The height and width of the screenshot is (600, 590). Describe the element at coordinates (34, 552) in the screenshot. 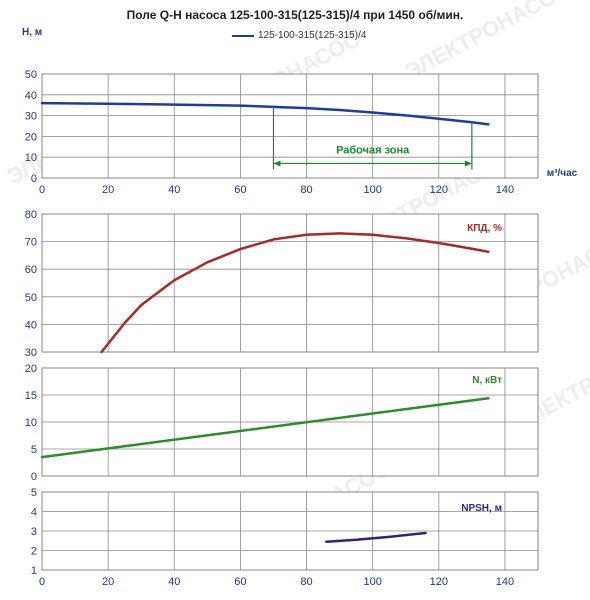

I see `y-tick-label: 2` at that location.